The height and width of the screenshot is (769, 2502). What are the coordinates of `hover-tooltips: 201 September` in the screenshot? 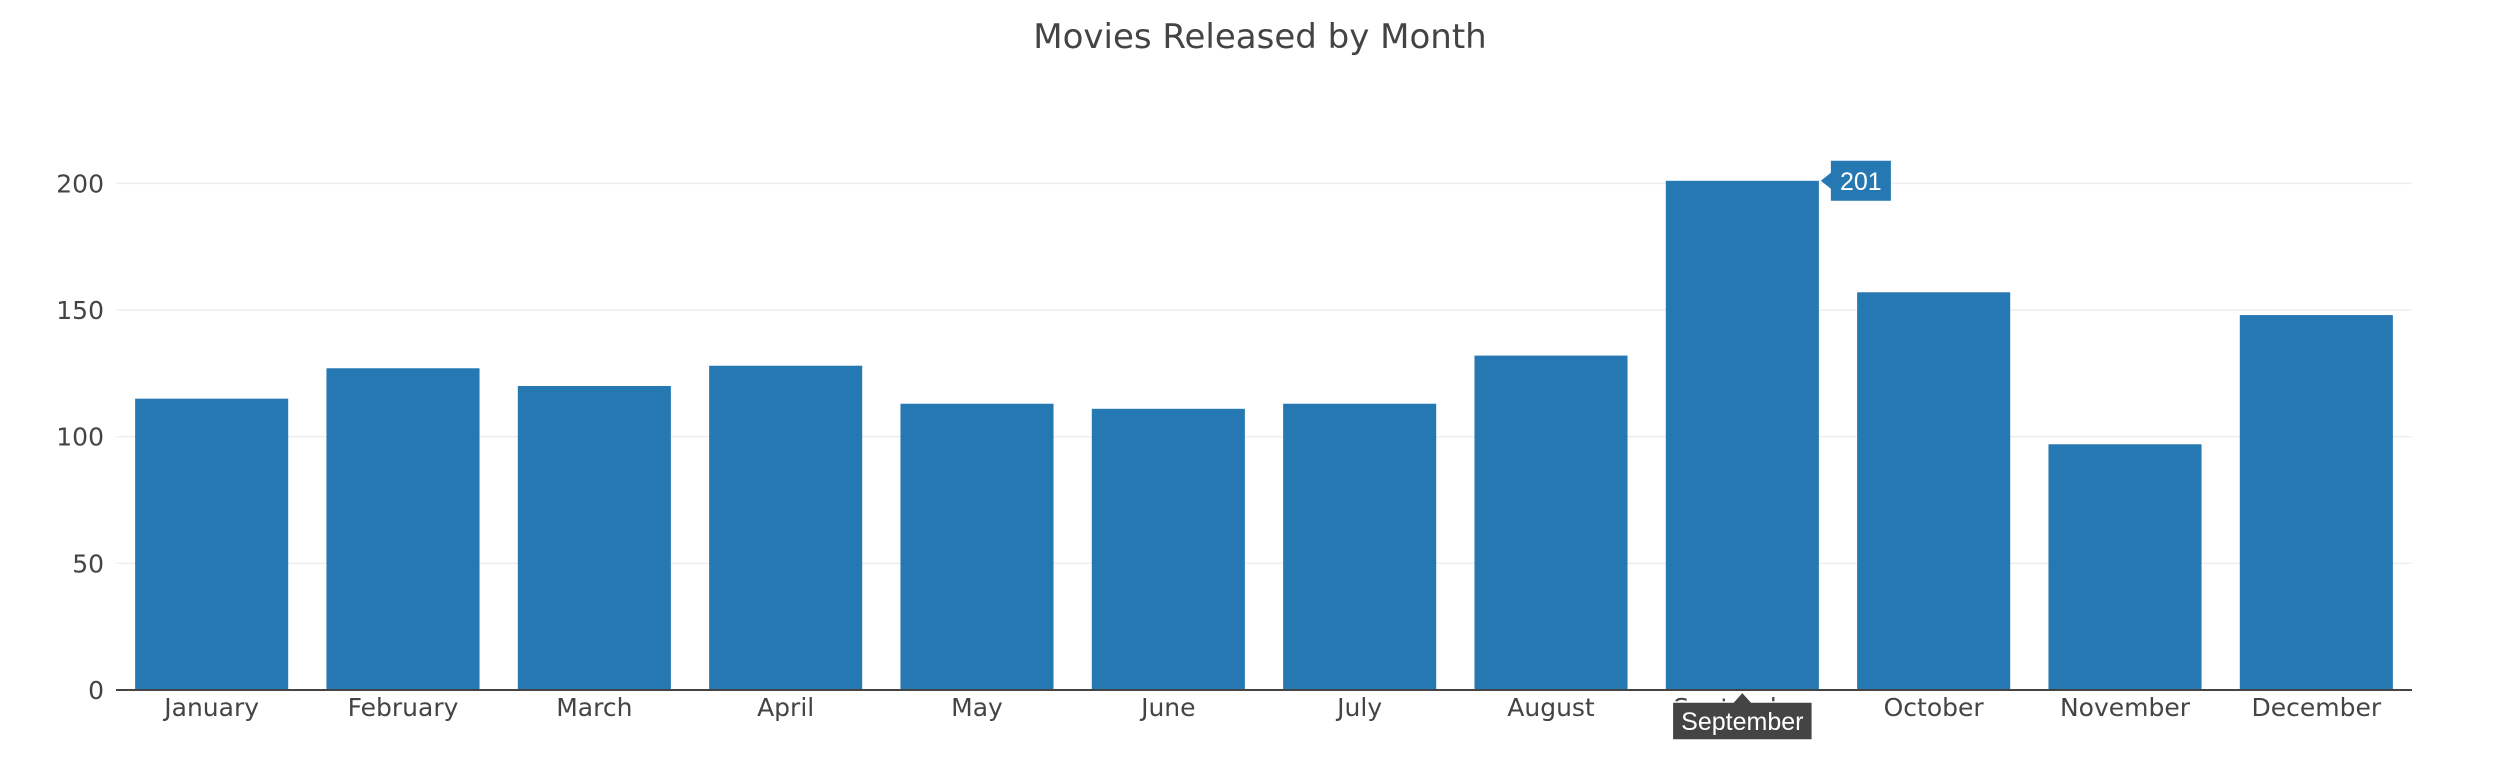 It's located at (1781, 450).